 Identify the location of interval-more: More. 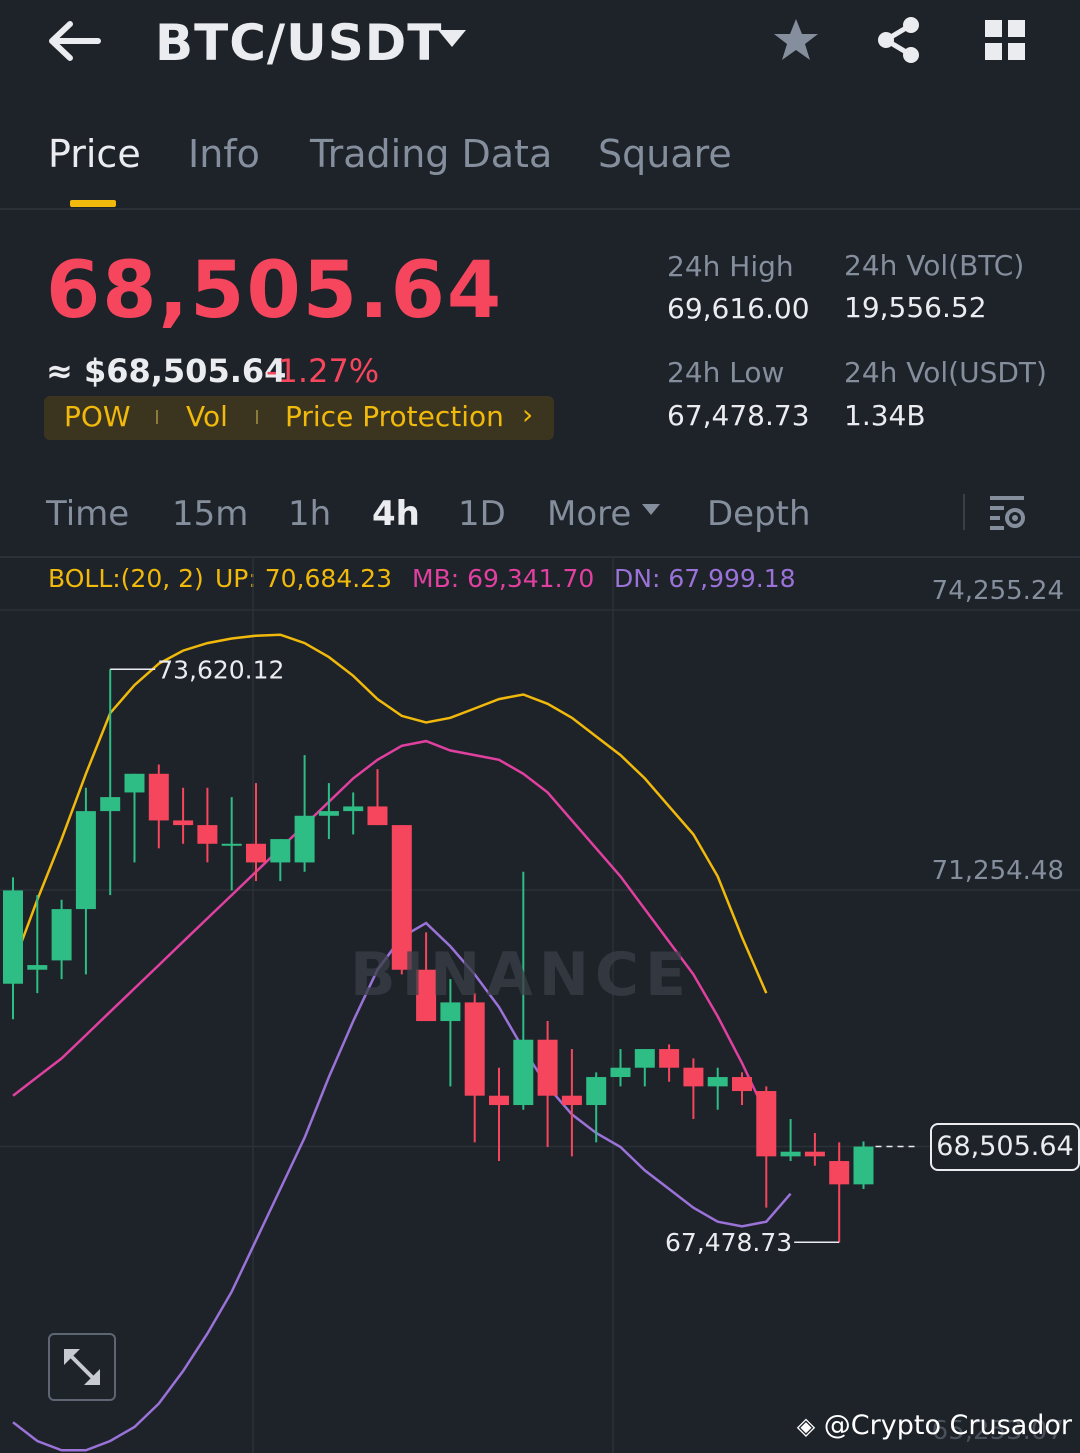
(589, 514).